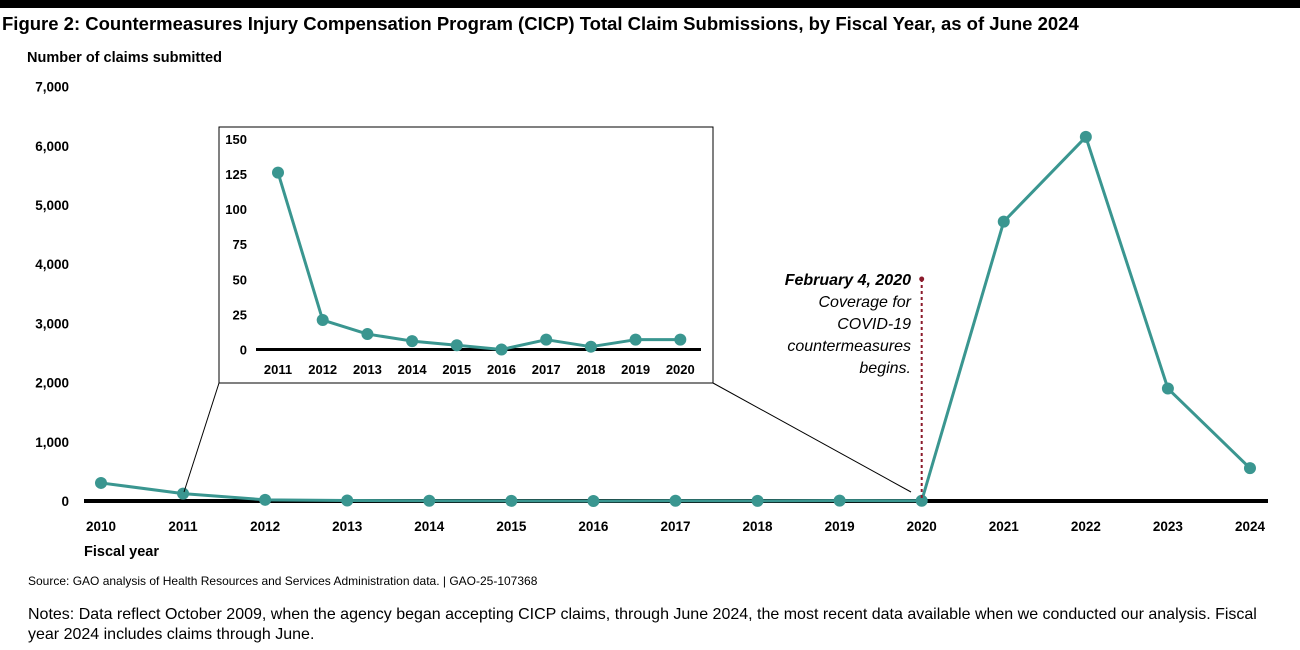 This screenshot has width=1300, height=650. Describe the element at coordinates (840, 526) in the screenshot. I see `x-tick-label: 2019` at that location.